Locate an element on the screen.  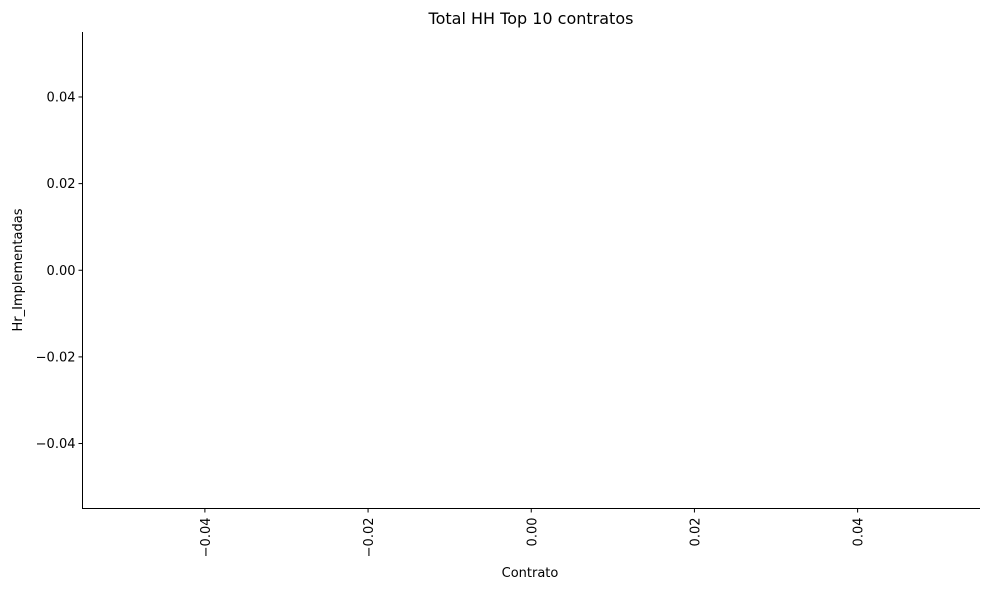
y-ticks: −0.04 −0.02 0.00 0.02 0.04 is located at coordinates (59, 271).